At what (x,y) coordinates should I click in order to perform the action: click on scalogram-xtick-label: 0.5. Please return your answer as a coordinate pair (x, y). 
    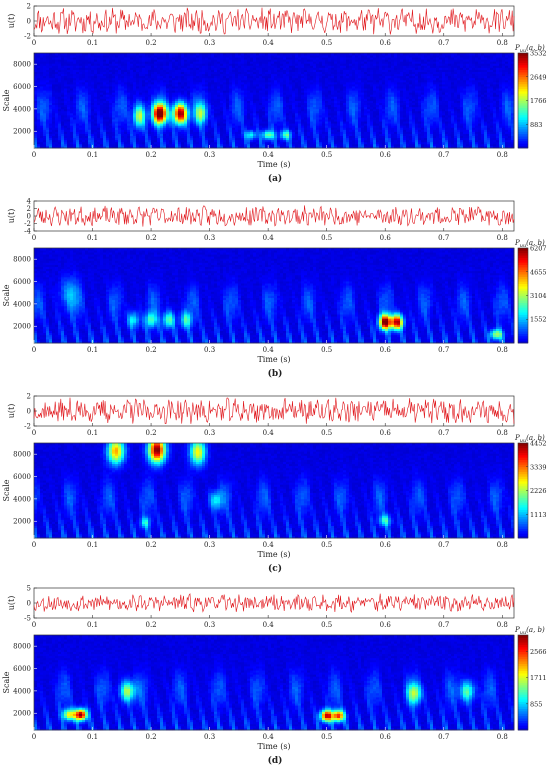
    Looking at the image, I should click on (326, 737).